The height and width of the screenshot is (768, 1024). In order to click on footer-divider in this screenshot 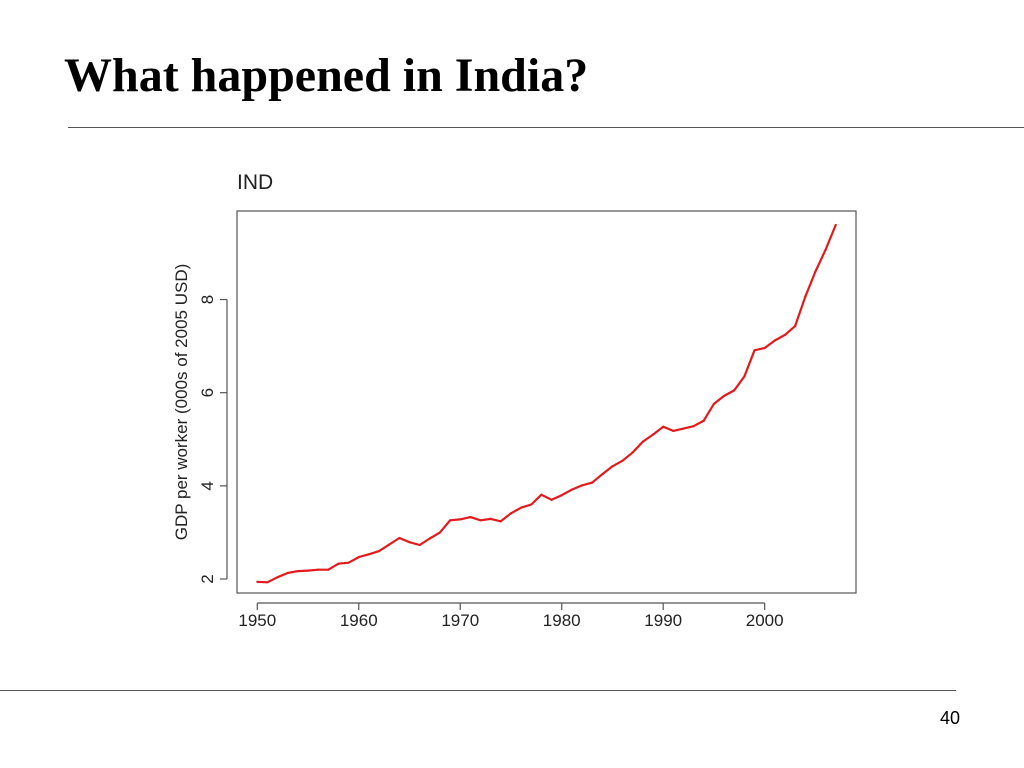, I will do `click(478, 690)`.